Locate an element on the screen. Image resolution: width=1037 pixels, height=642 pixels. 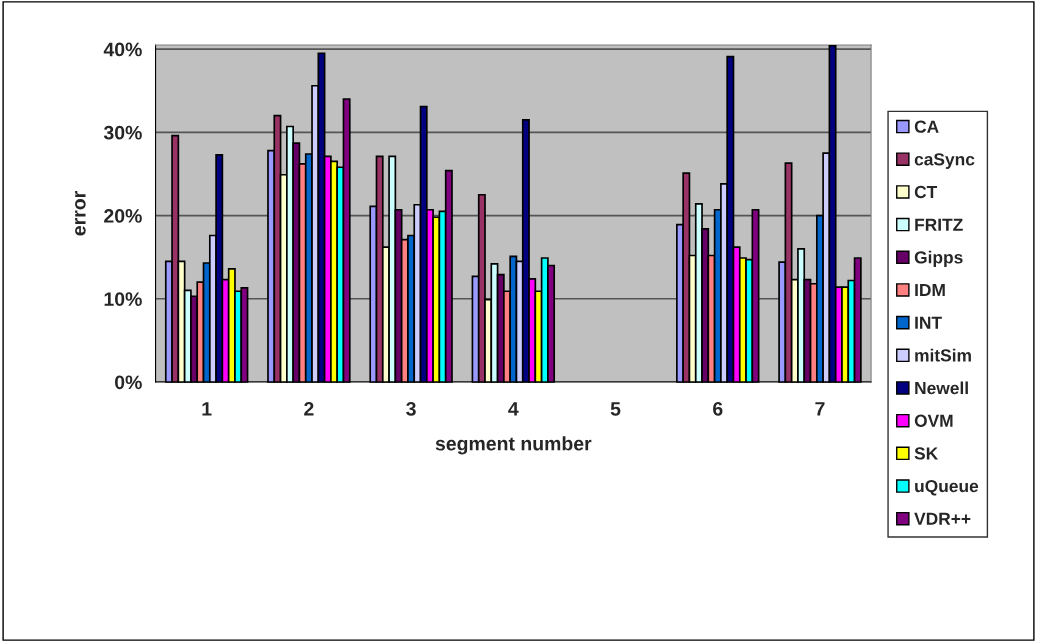
y-tick-label: 10% is located at coordinates (123, 299).